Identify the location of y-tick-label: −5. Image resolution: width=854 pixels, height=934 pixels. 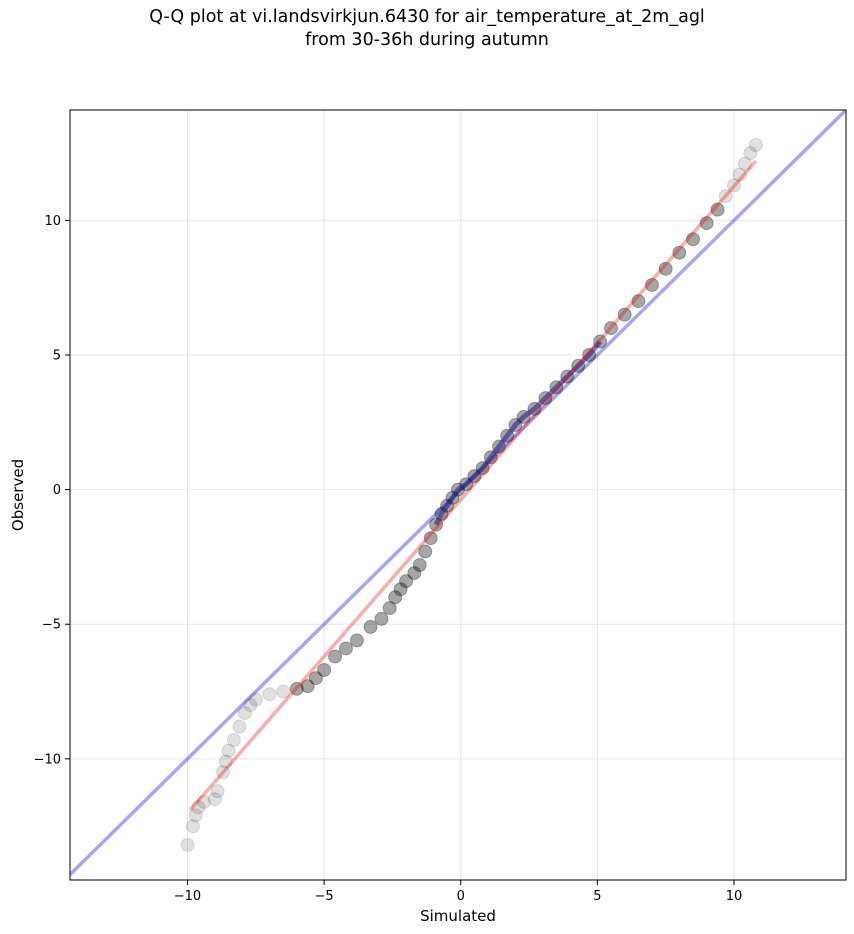
(51, 625).